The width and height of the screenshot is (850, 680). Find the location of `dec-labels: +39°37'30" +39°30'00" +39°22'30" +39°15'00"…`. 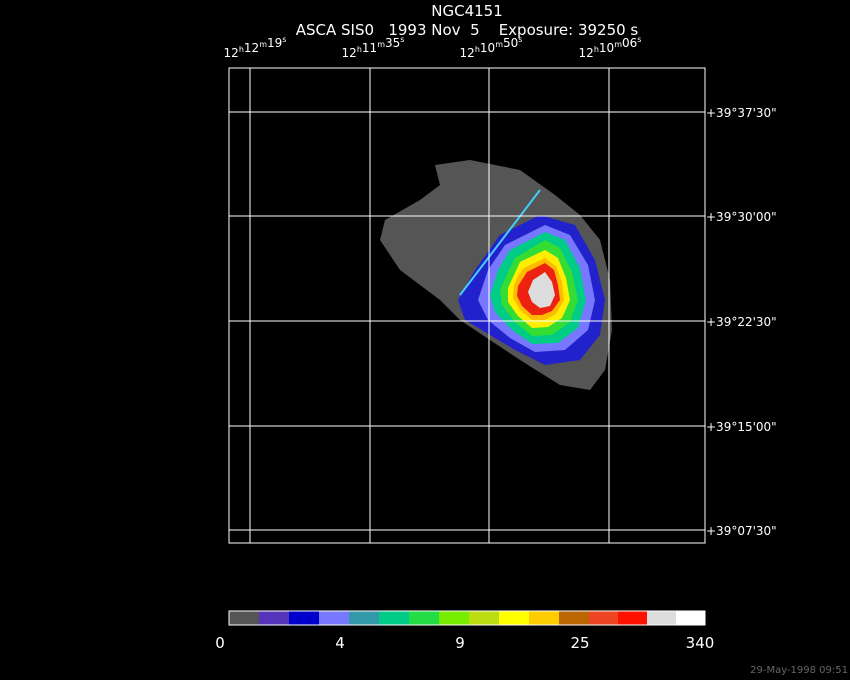

dec-labels: +39°37'30" +39°30'00" +39°22'30" +39°15'00"… is located at coordinates (741, 322).